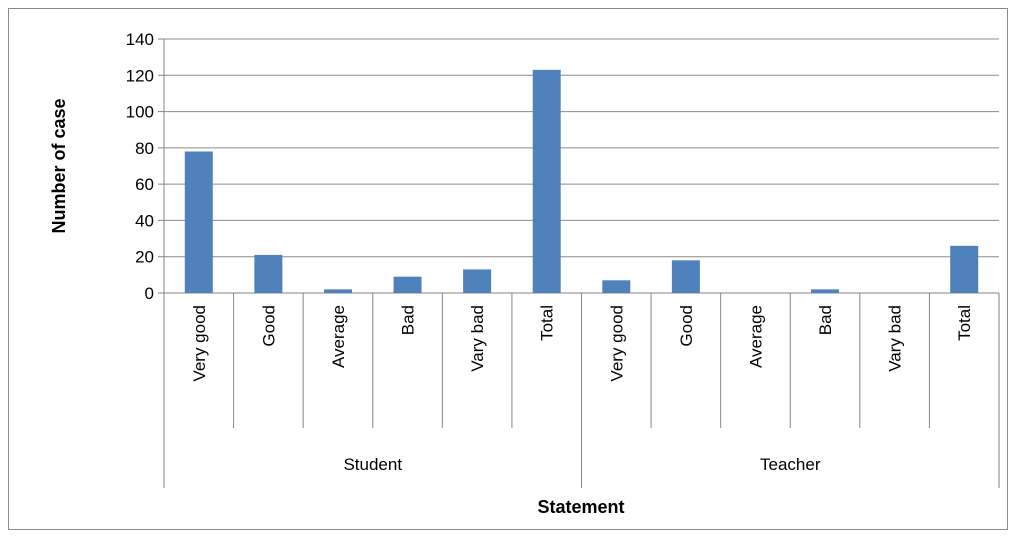 This screenshot has width=1016, height=538. I want to click on y-tick-label: 140, so click(140, 39).